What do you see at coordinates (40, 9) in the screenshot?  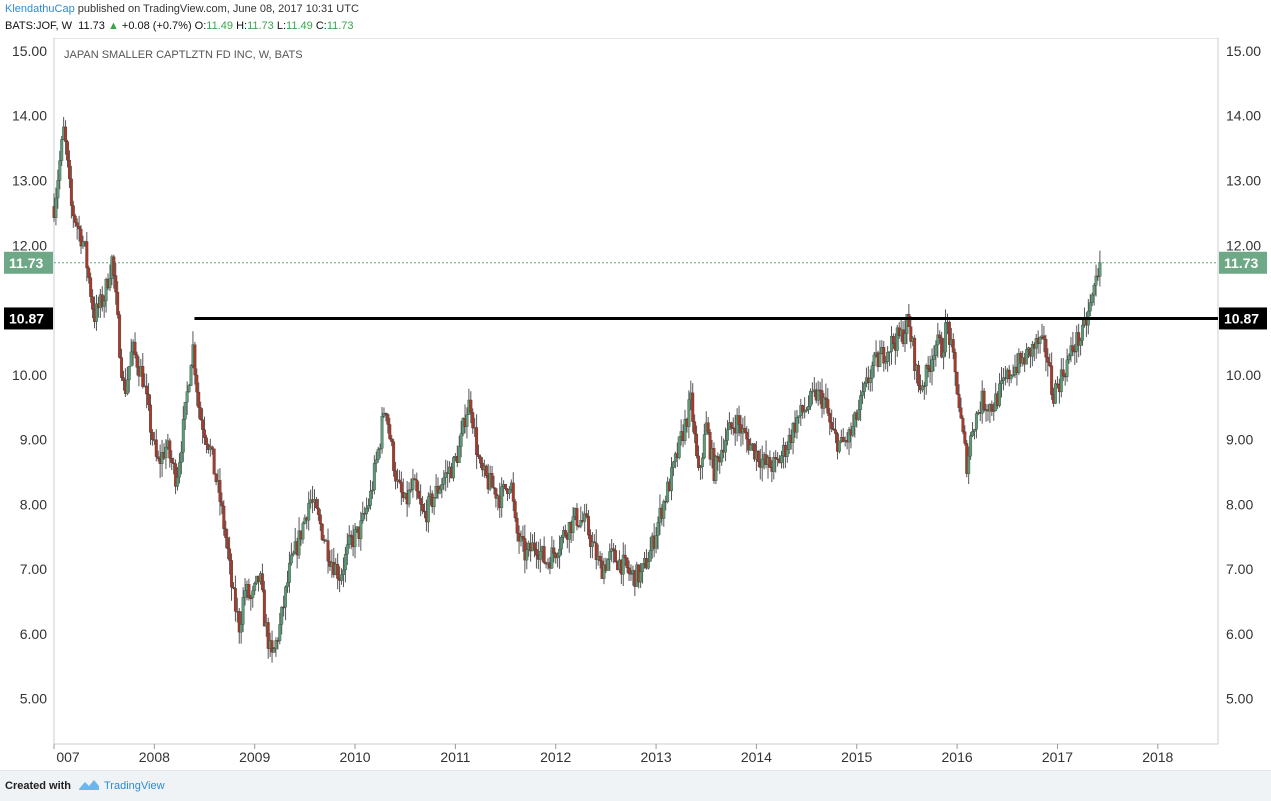 I see `author-link: KlendathuCap` at bounding box center [40, 9].